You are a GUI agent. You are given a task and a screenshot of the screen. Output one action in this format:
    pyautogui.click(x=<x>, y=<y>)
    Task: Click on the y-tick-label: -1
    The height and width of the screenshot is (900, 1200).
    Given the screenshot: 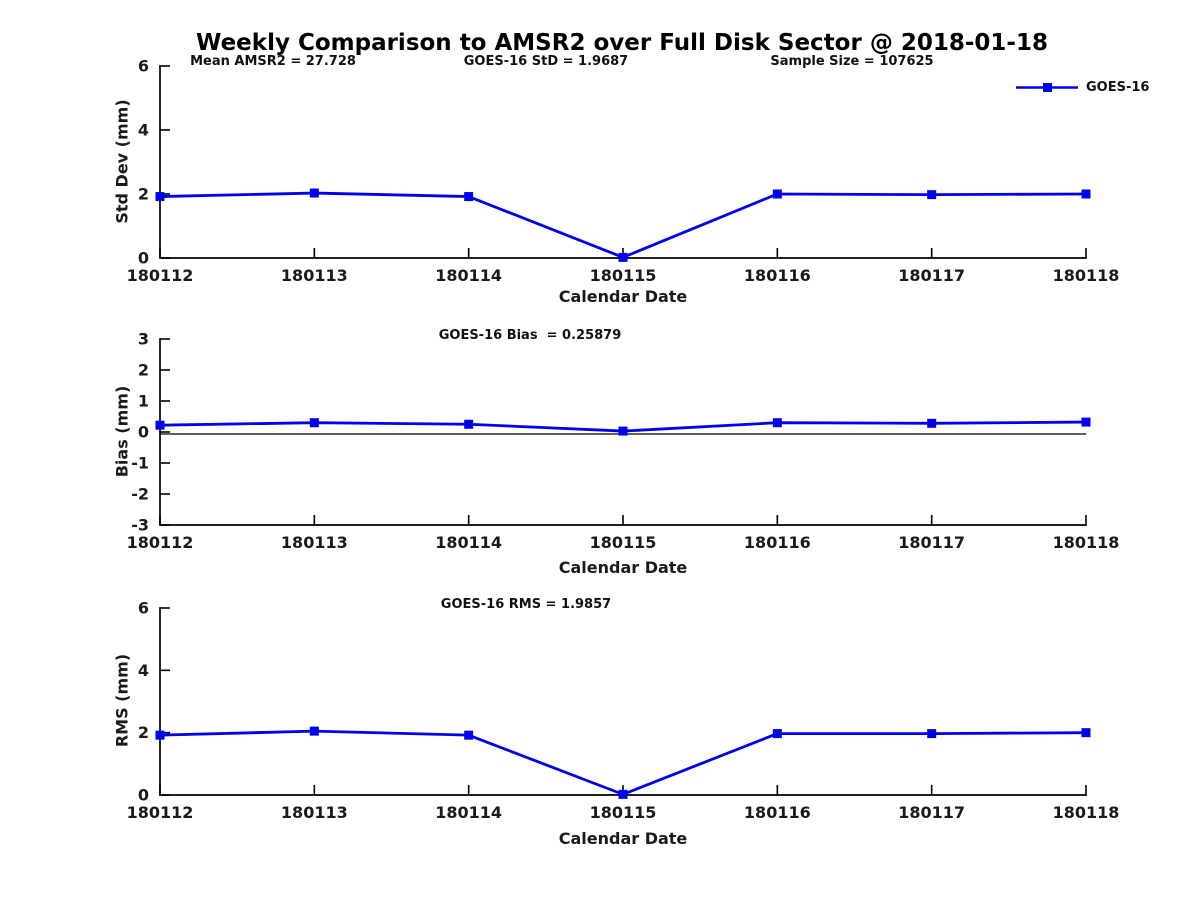 What is the action you would take?
    pyautogui.click(x=140, y=463)
    